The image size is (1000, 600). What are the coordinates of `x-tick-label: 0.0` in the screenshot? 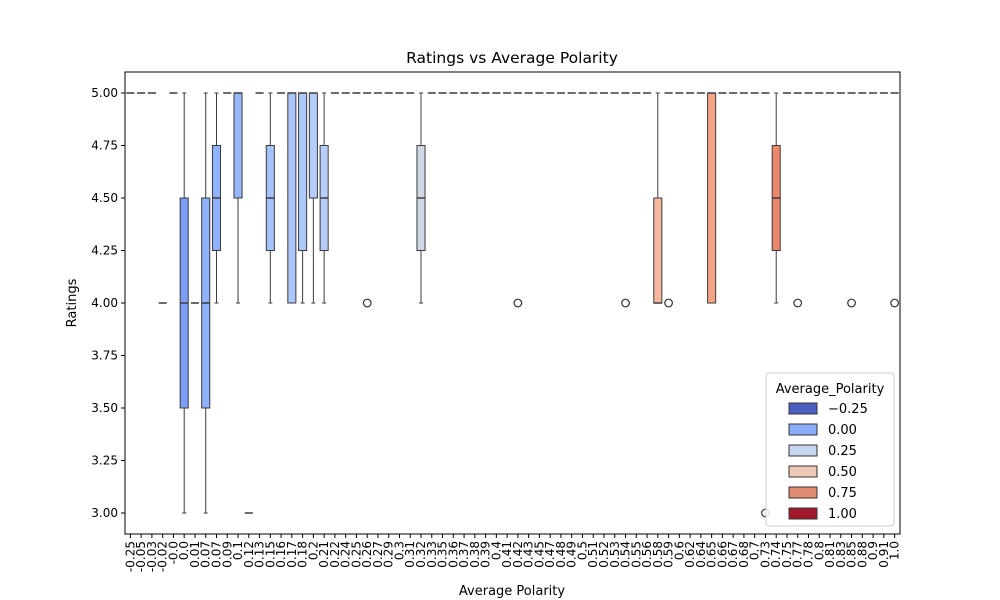 It's located at (184, 550).